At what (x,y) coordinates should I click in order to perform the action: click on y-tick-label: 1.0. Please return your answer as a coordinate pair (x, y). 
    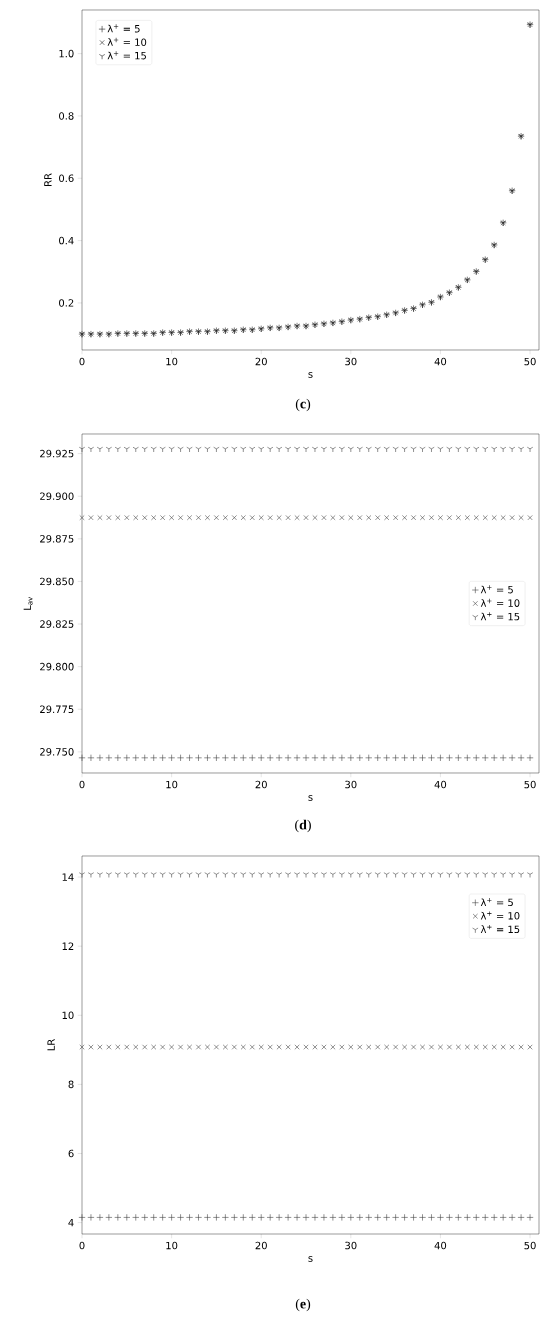
    Looking at the image, I should click on (66, 53).